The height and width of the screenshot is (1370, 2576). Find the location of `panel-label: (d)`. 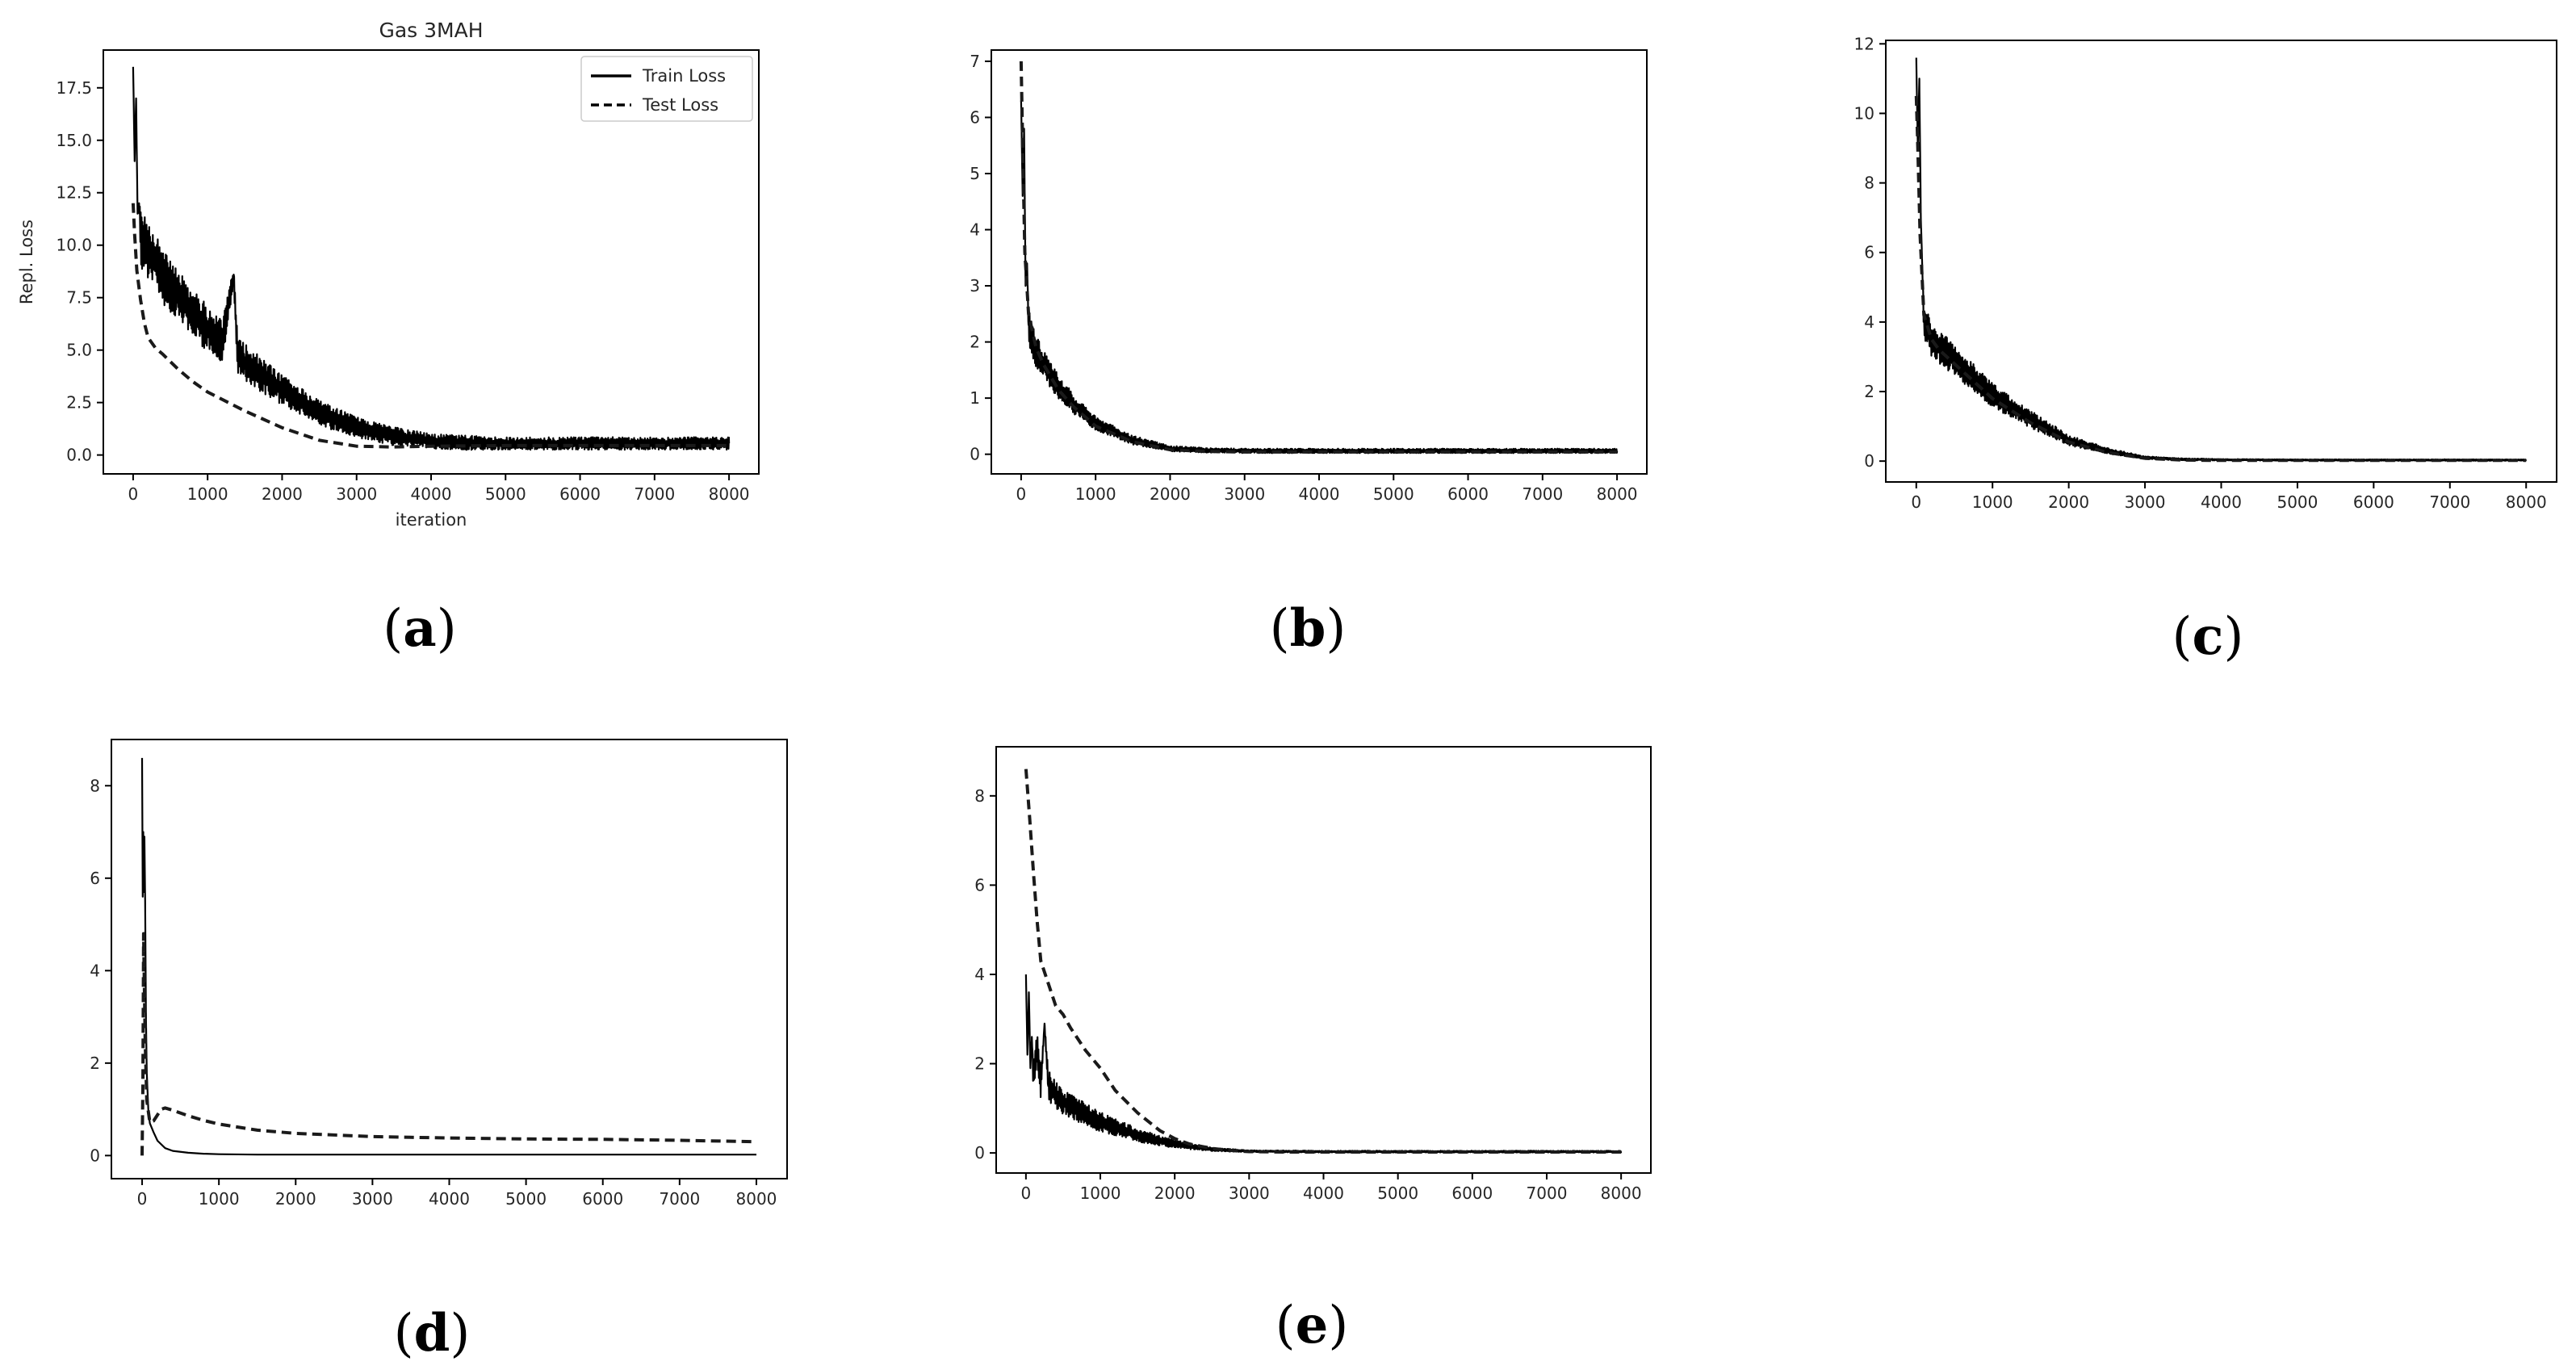

panel-label: (d) is located at coordinates (432, 1333).